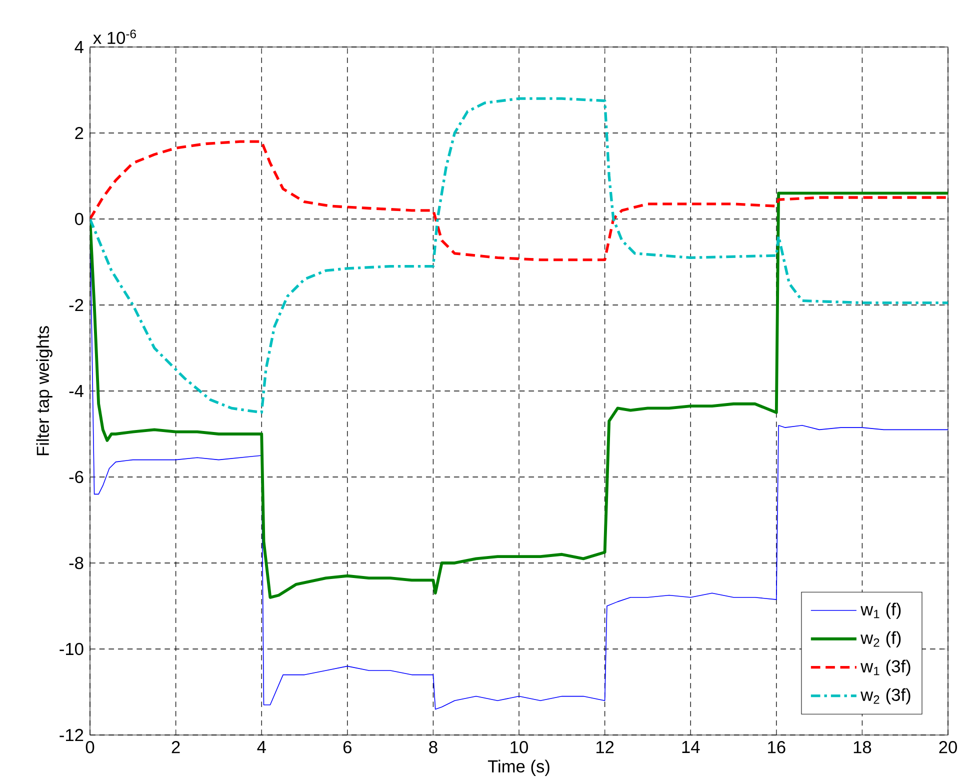  I want to click on x-tick-label: 4, so click(261, 747).